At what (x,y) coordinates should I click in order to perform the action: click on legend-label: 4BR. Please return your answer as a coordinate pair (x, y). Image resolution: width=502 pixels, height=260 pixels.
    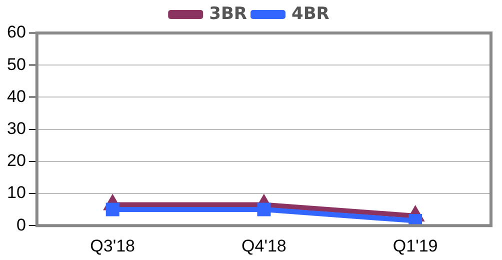
    Looking at the image, I should click on (311, 14).